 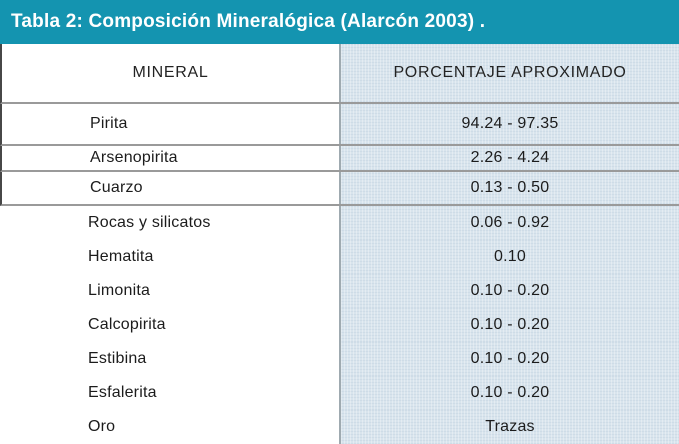 I want to click on mineral-name-cell: Oro, so click(x=169, y=427).